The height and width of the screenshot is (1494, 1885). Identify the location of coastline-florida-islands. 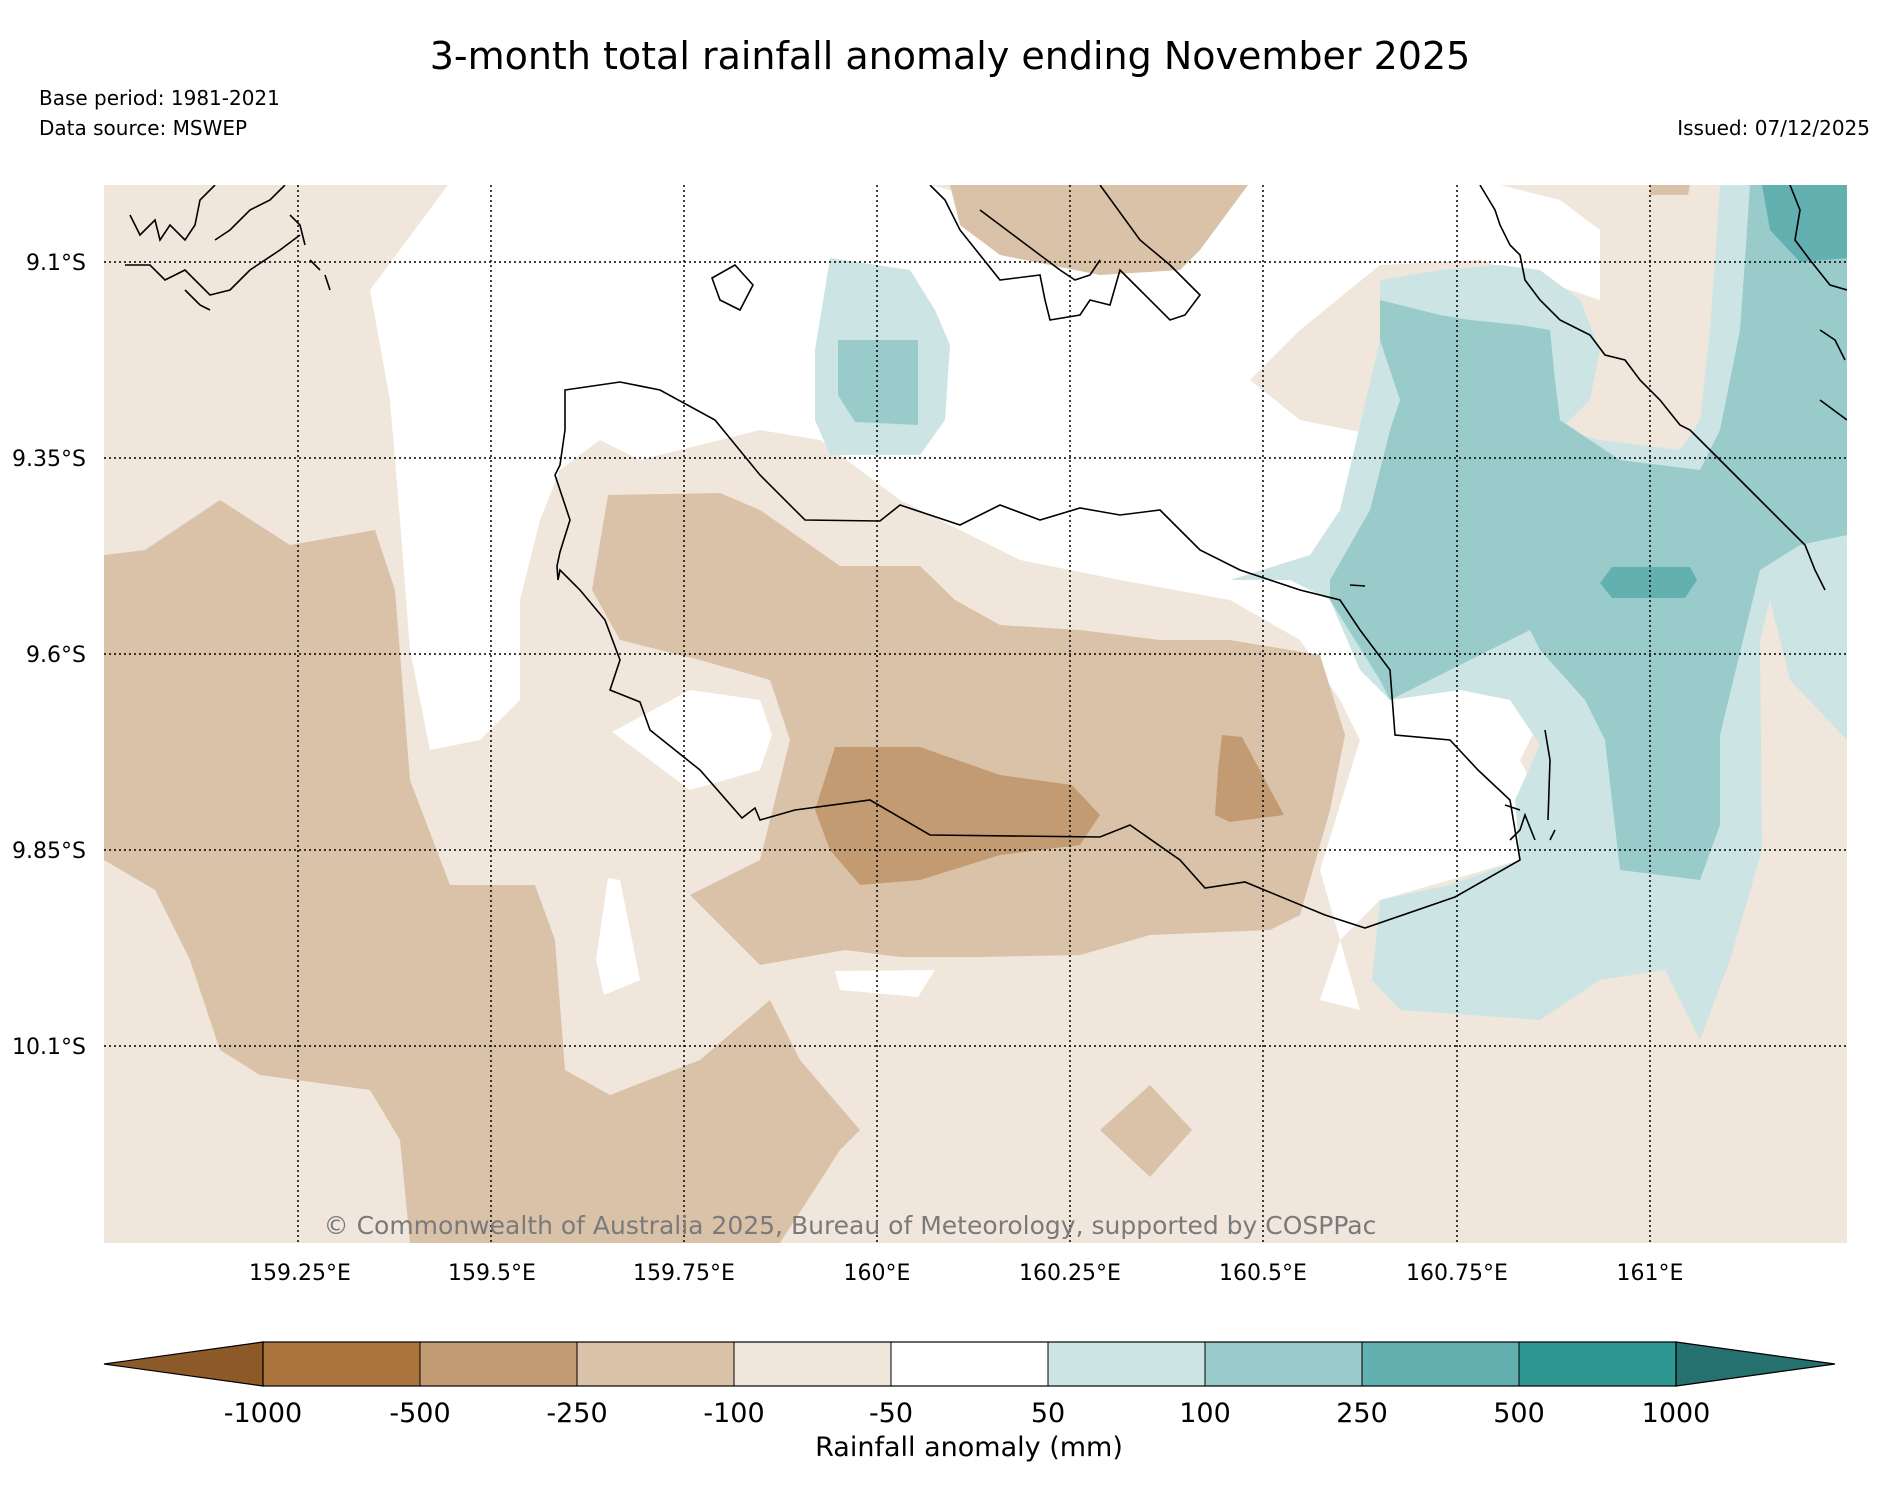
(1065, 253).